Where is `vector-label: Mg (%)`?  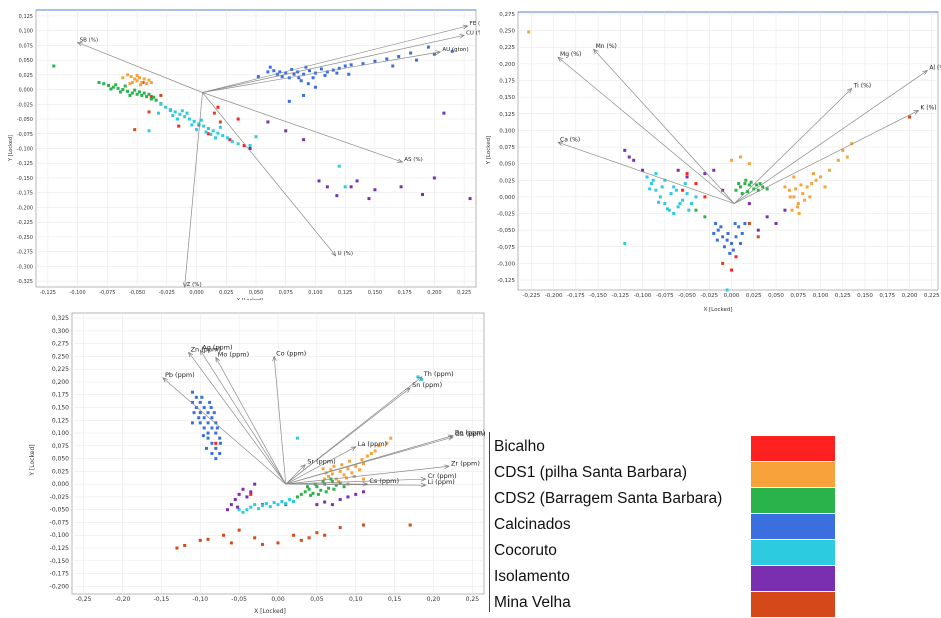 vector-label: Mg (%) is located at coordinates (570, 54).